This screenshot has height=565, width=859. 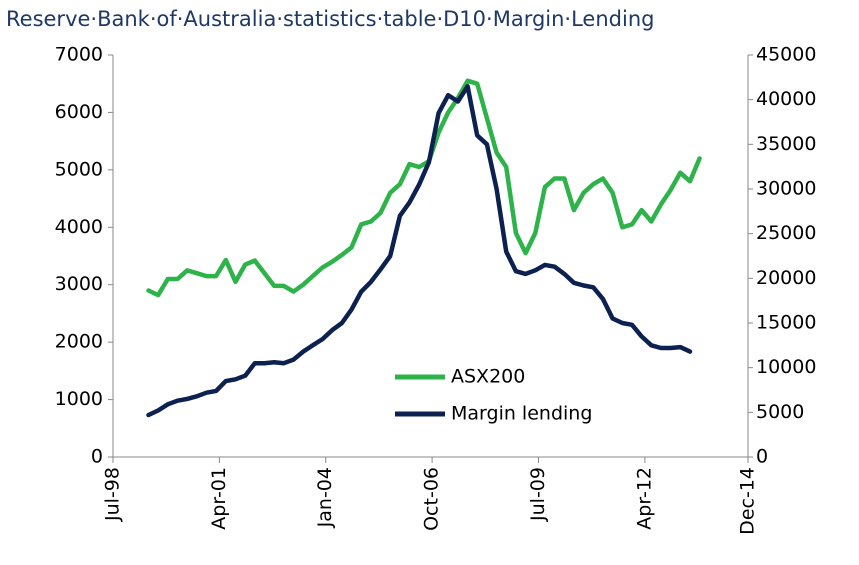 What do you see at coordinates (786, 278) in the screenshot?
I see `y2-tick-label: 20000` at bounding box center [786, 278].